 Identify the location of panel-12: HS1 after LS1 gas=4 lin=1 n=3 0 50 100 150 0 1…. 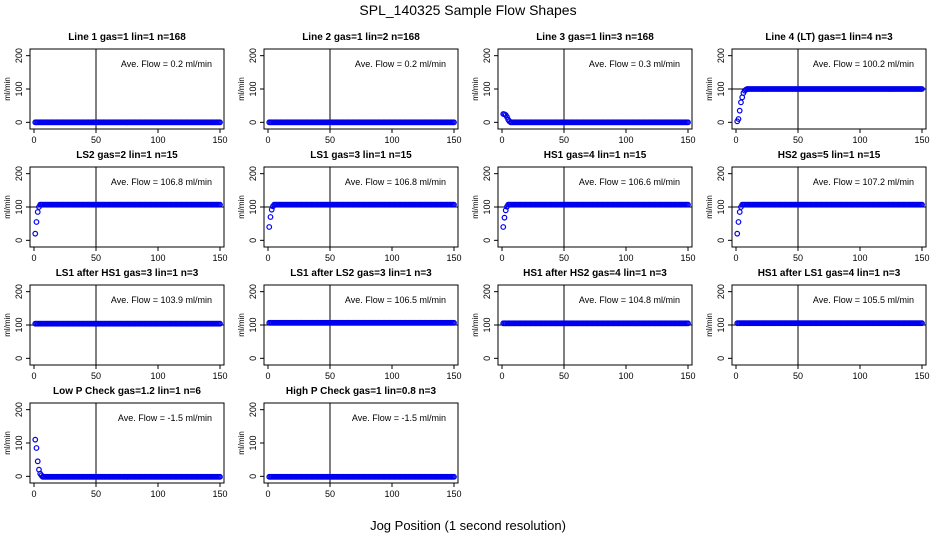
(817, 324).